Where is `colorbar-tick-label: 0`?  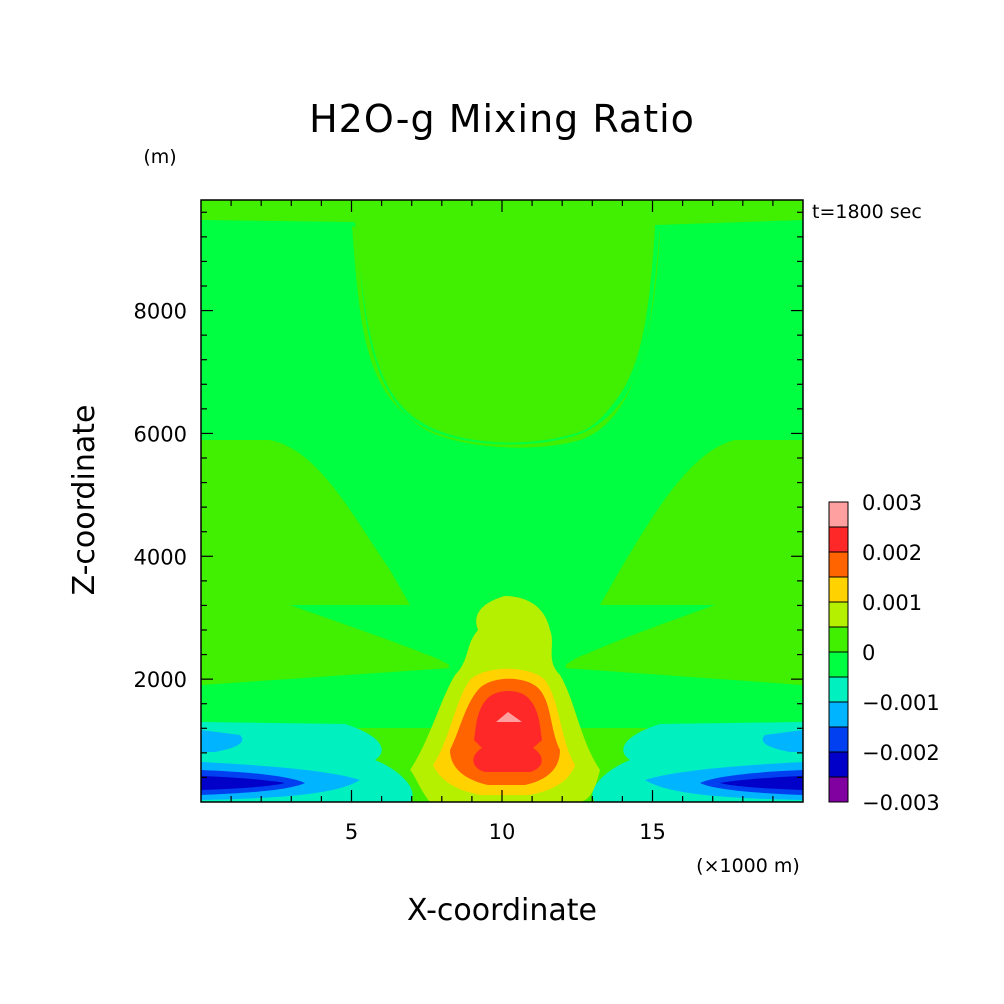
colorbar-tick-label: 0 is located at coordinates (868, 653).